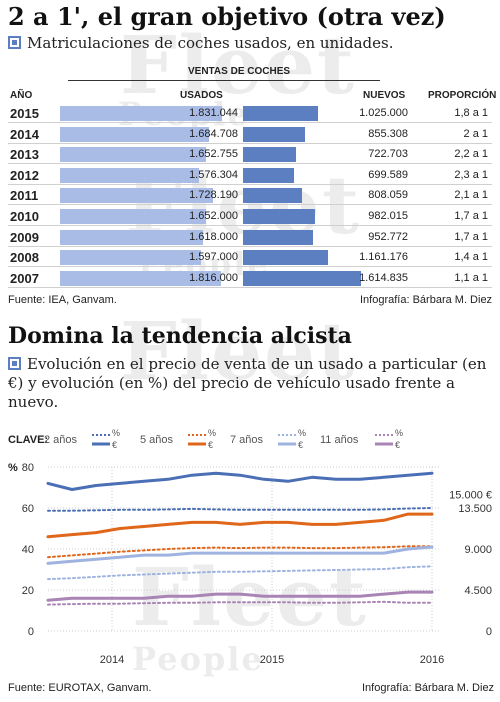  I want to click on used-value: 1.652.755, so click(213, 154).